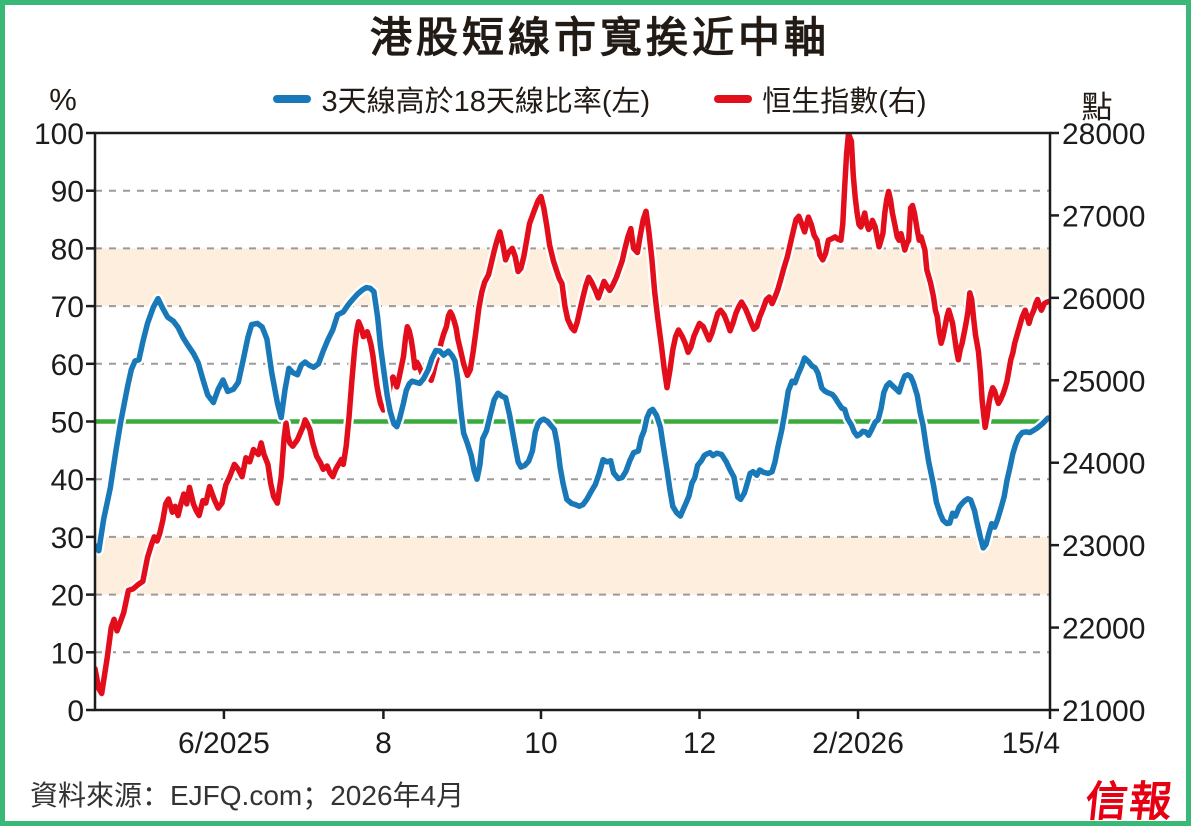 The image size is (1200, 836). Describe the element at coordinates (844, 102) in the screenshot. I see `legend-label-hsi: 恒生指數(右)` at that location.